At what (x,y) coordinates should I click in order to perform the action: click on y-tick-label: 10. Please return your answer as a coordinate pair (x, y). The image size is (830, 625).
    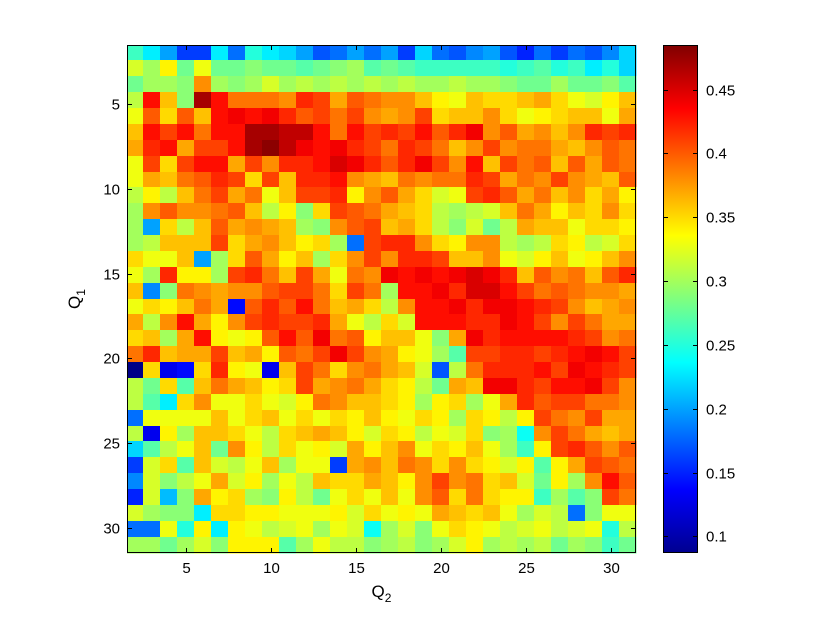
    Looking at the image, I should click on (111, 190).